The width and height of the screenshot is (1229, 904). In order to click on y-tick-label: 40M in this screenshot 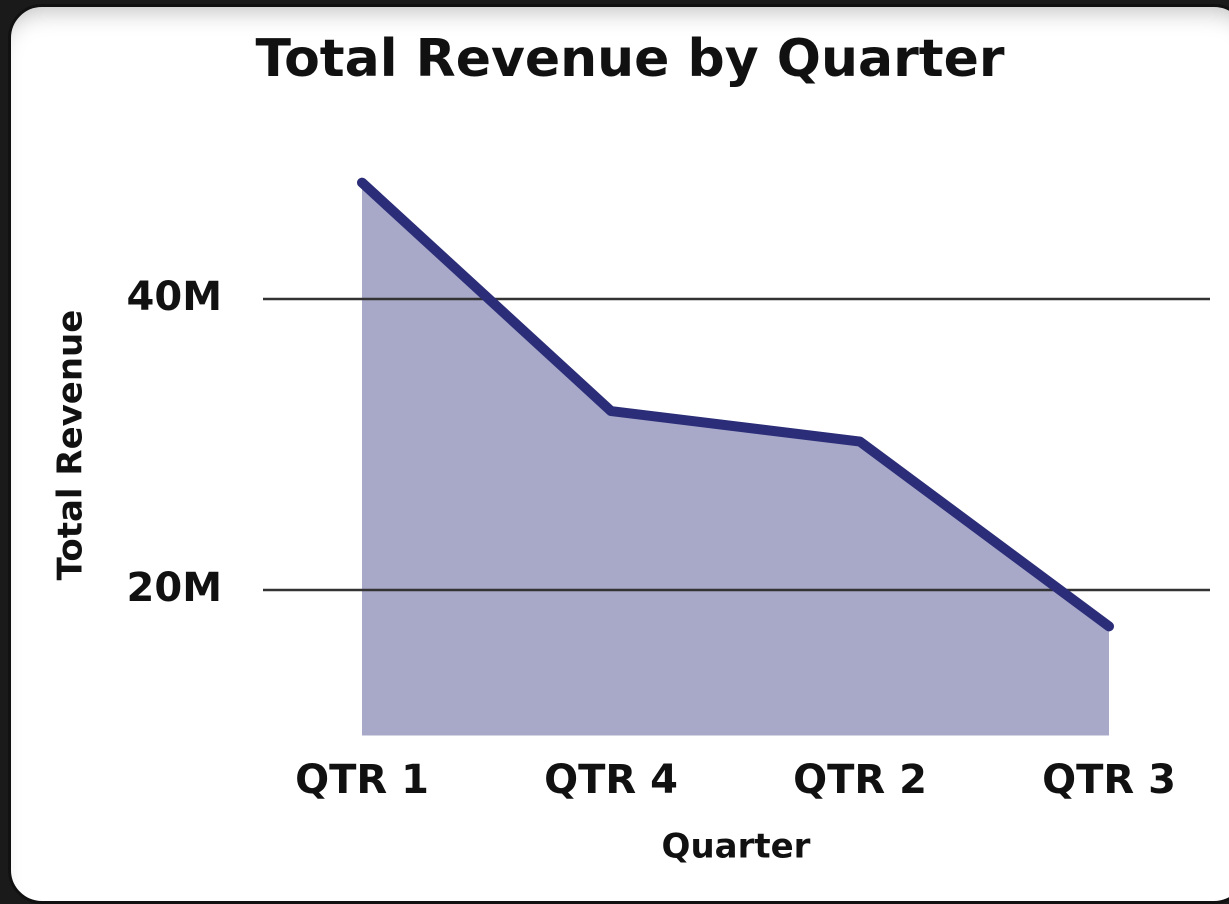, I will do `click(174, 297)`.